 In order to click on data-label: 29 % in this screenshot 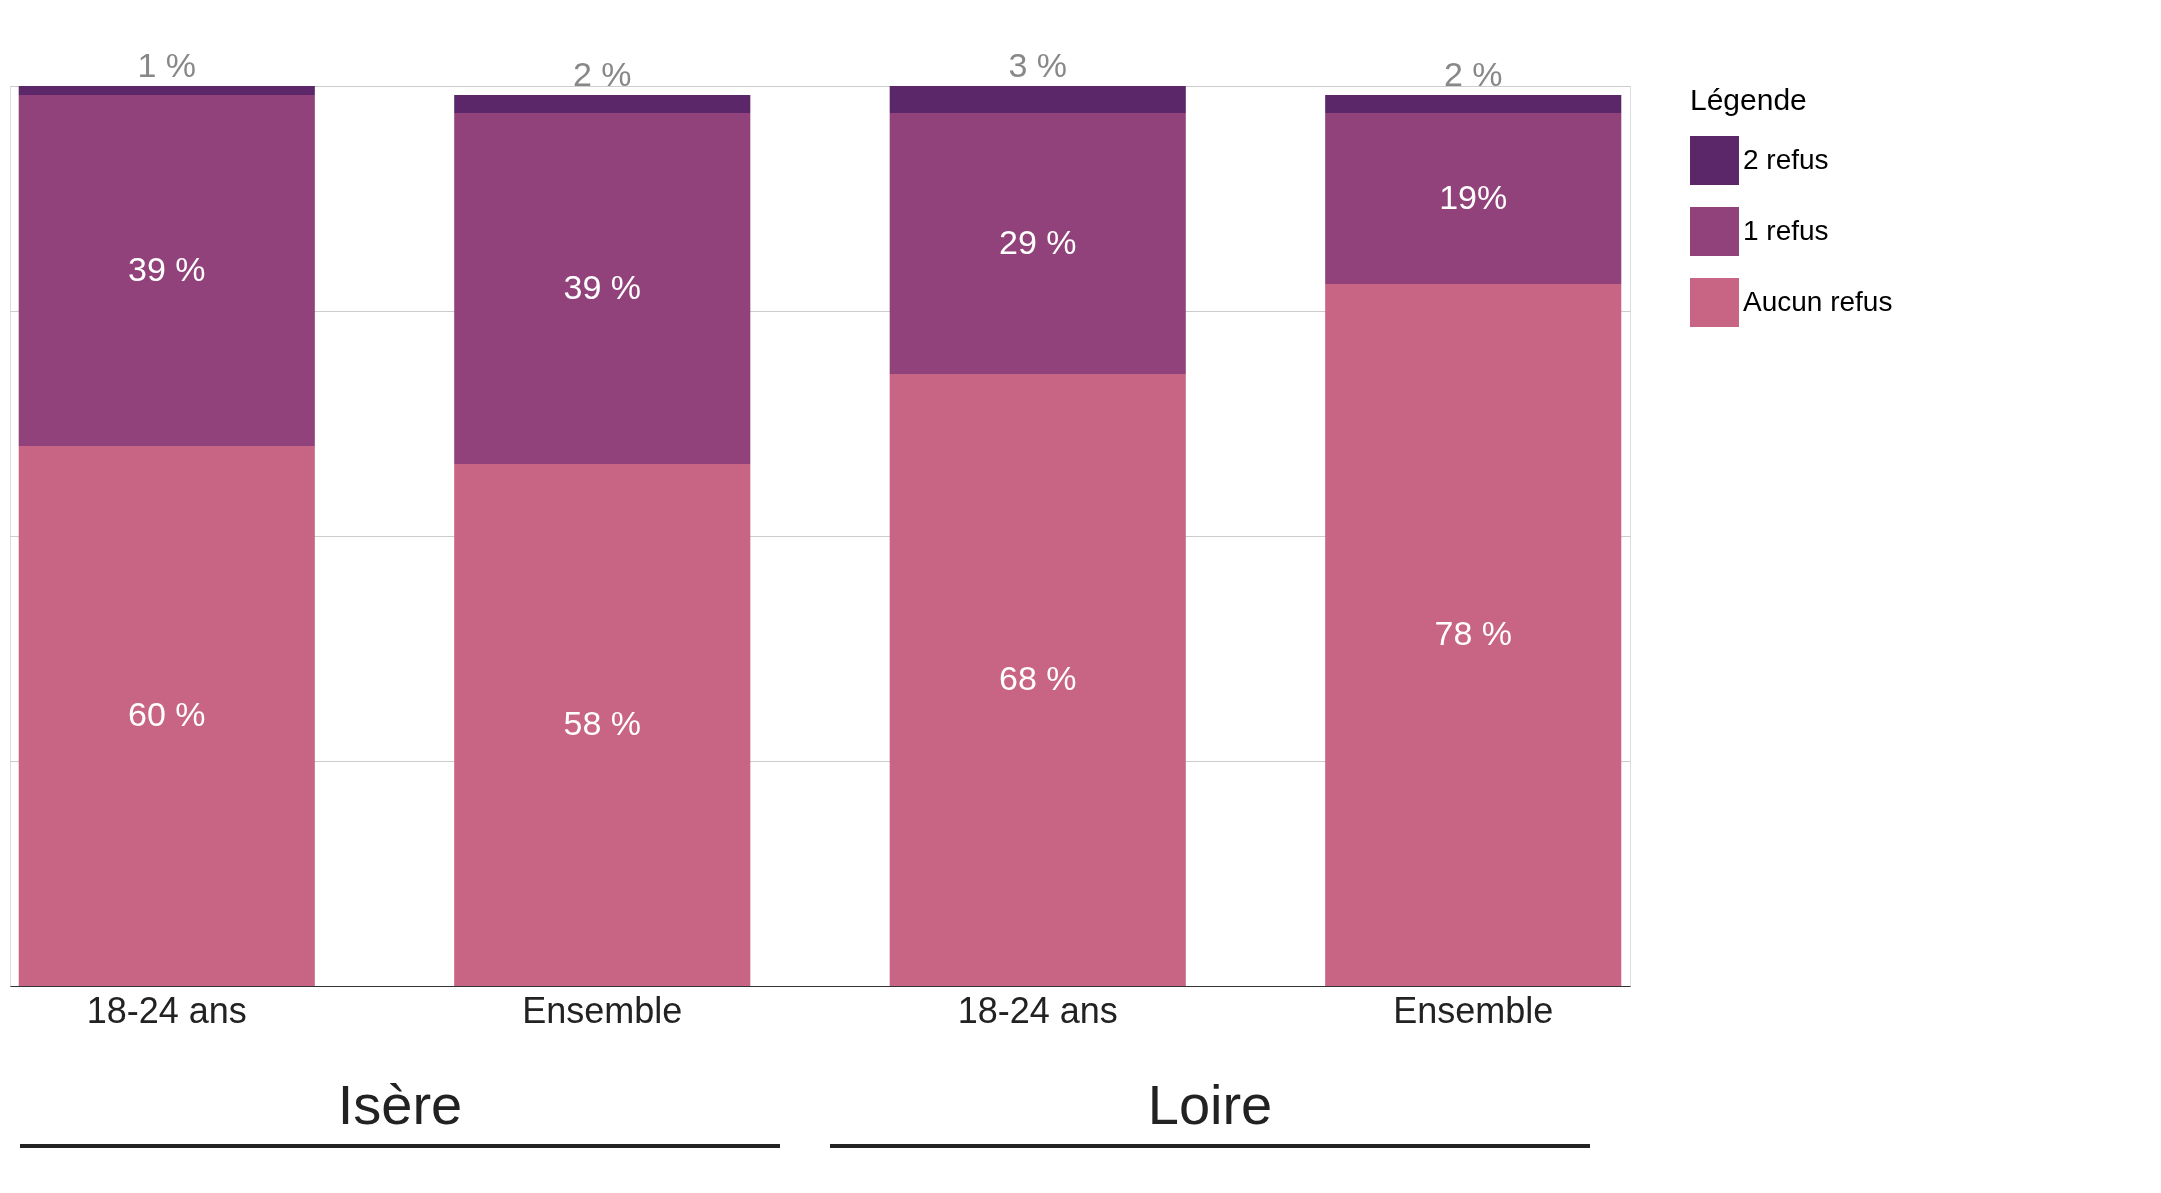, I will do `click(1037, 241)`.